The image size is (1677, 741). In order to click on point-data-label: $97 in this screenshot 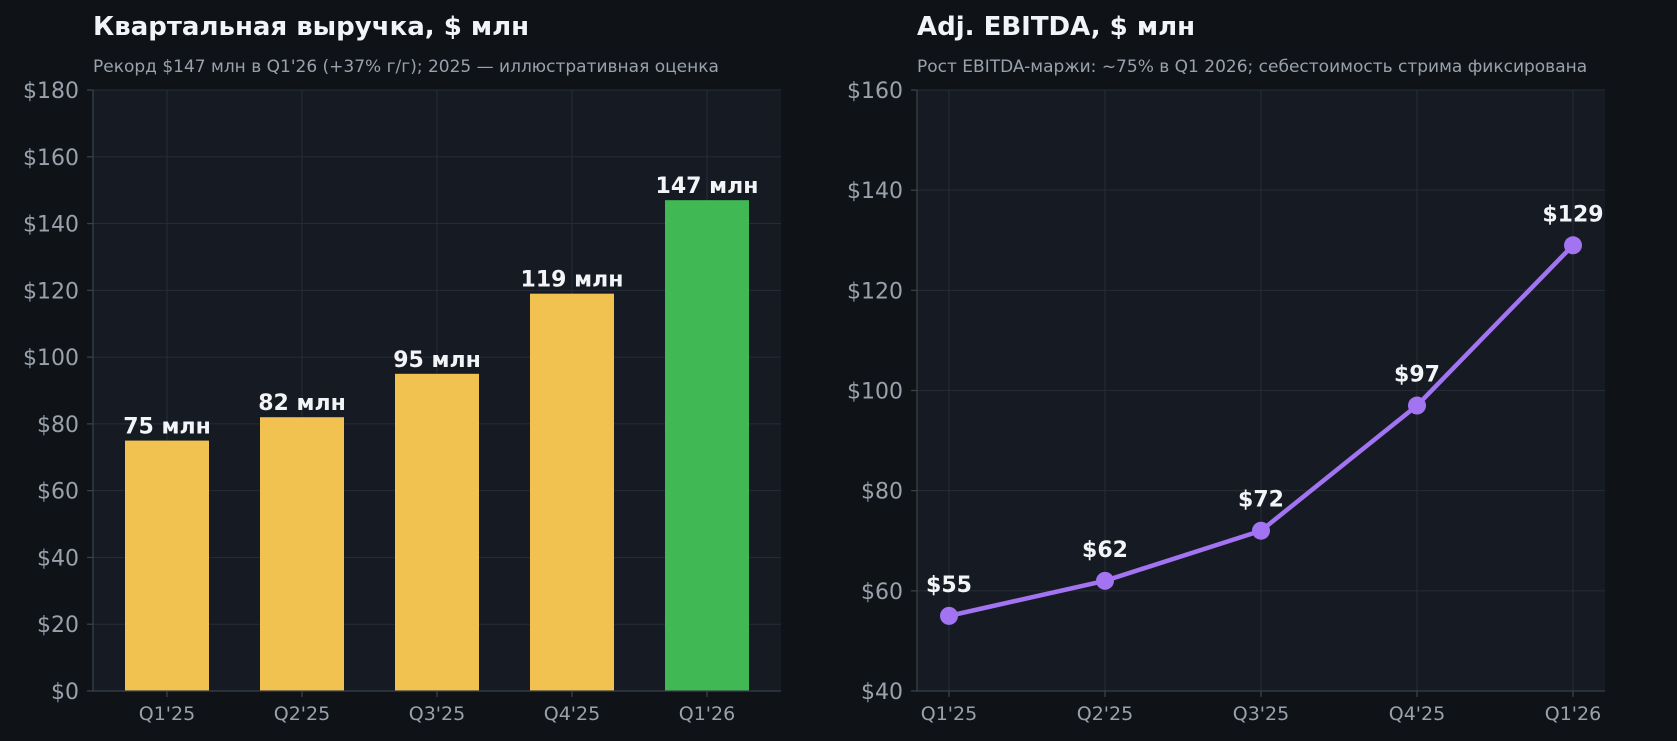, I will do `click(1417, 375)`.